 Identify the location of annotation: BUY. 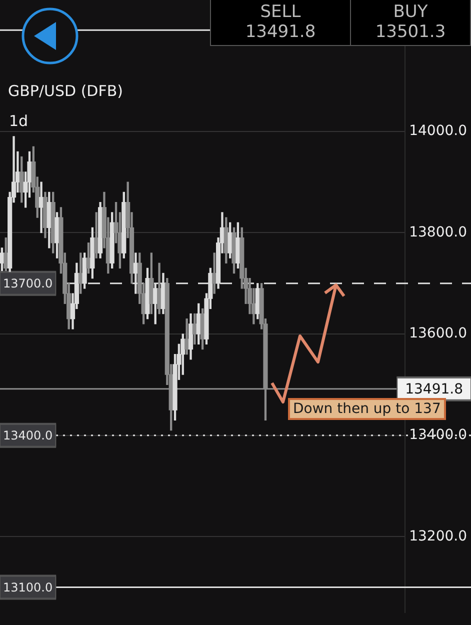
(410, 12).